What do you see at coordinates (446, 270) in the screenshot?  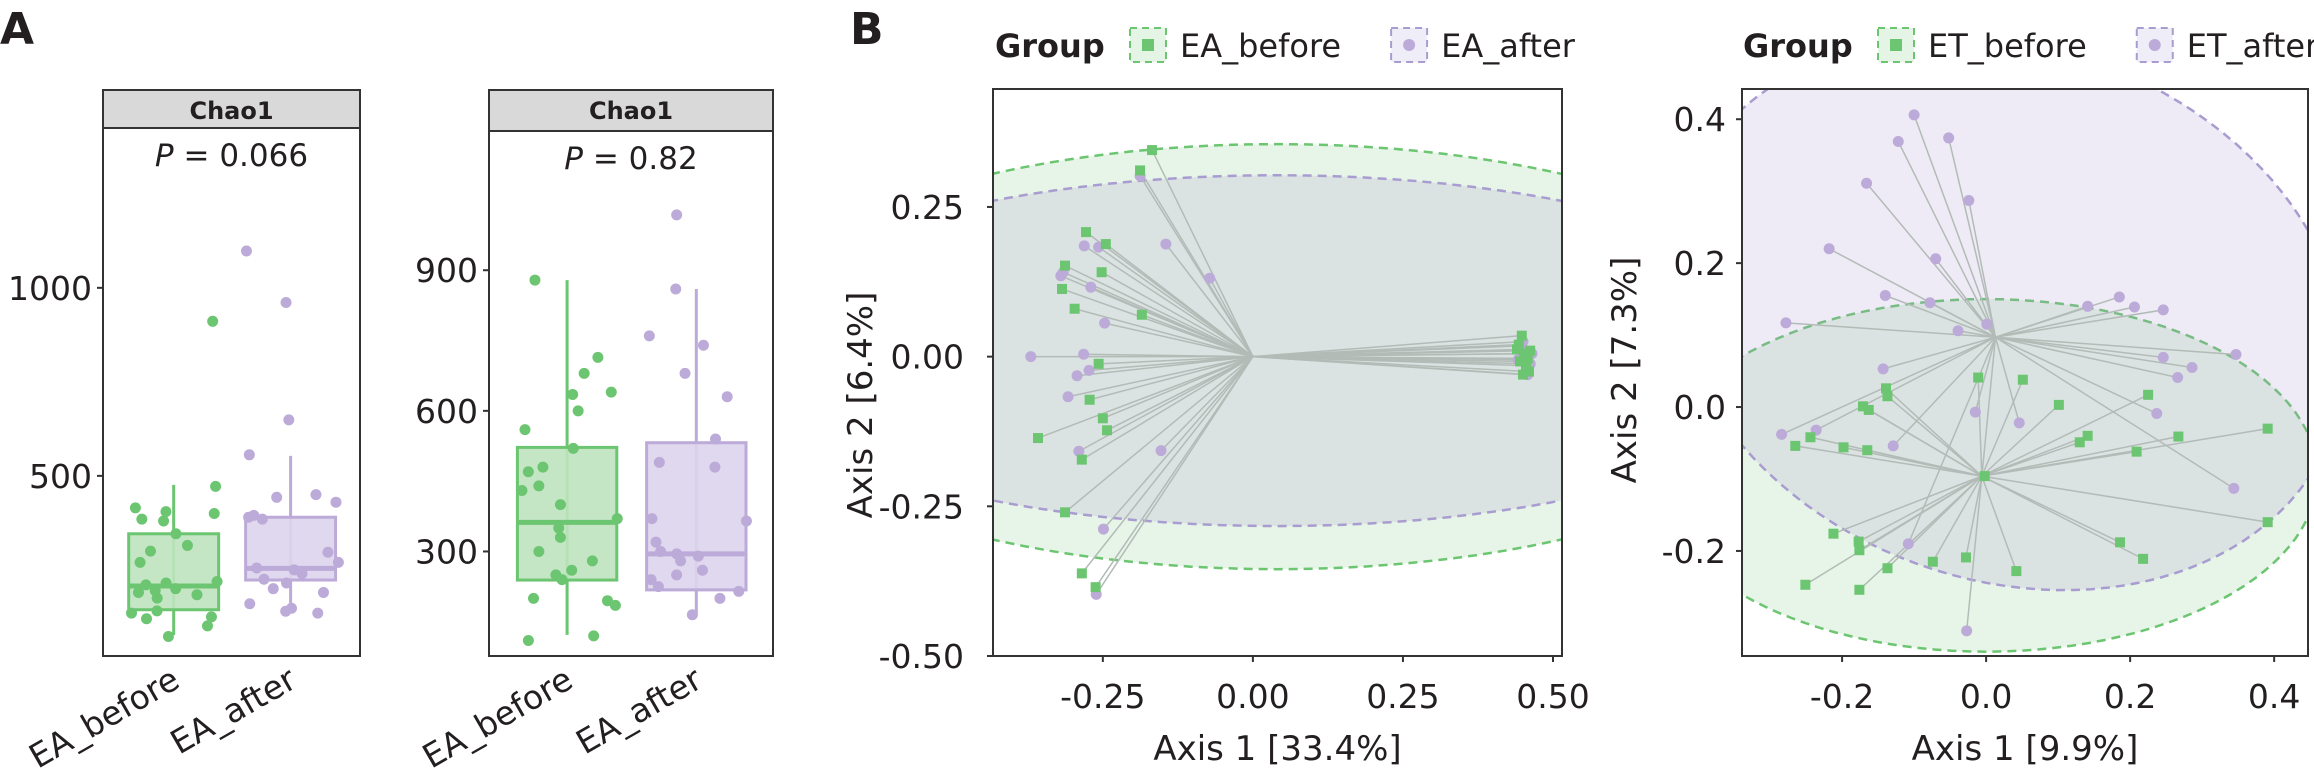 I see `y-tick-label: 900` at bounding box center [446, 270].